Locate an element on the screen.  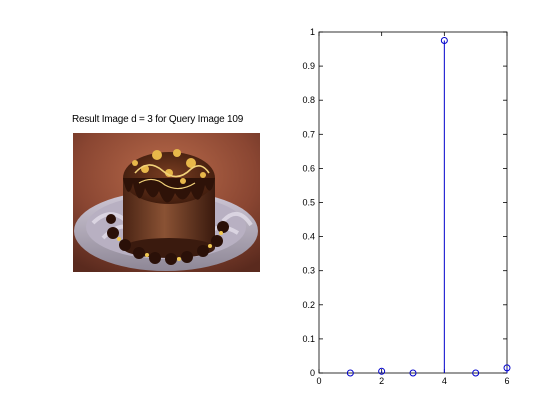
result-image is located at coordinates (166, 202).